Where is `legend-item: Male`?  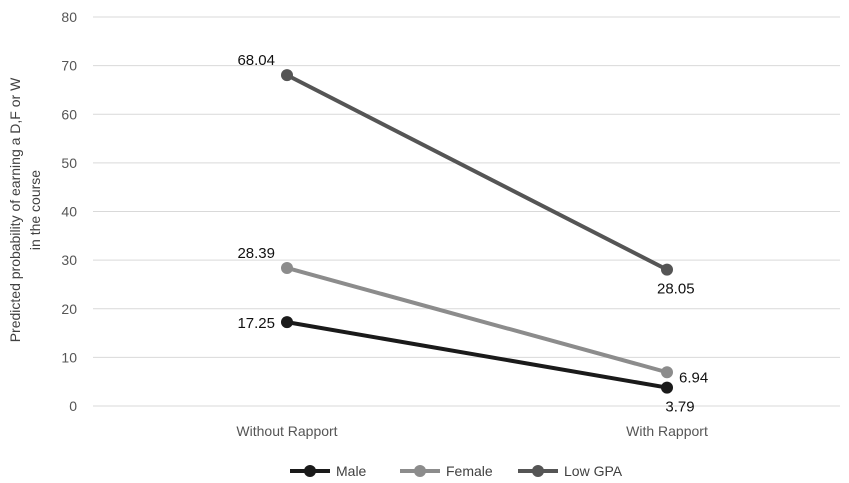 legend-item: Male is located at coordinates (328, 471).